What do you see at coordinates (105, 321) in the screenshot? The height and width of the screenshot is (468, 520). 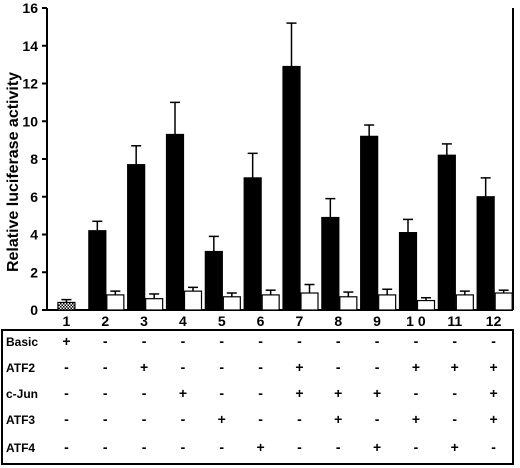 I see `x-category-label: 2` at bounding box center [105, 321].